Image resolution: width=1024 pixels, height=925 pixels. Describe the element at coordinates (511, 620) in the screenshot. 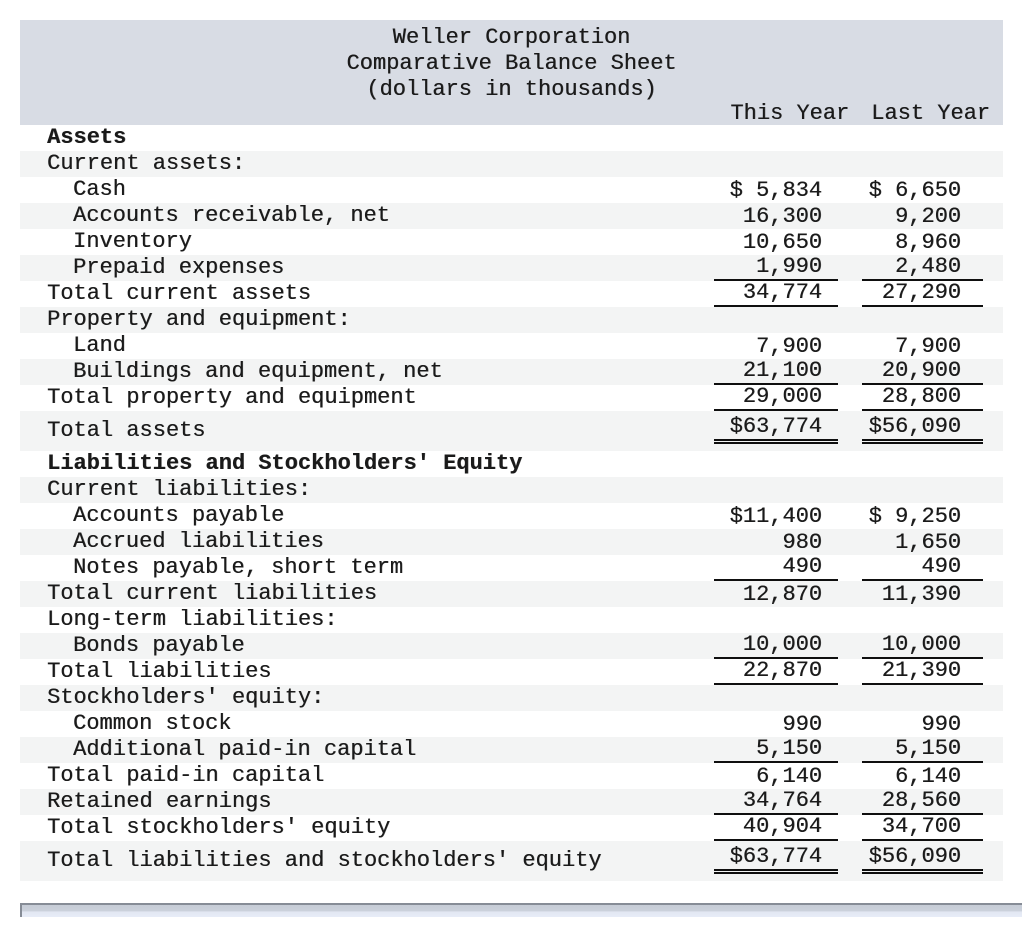

I see `table-row: Long-term liabilities:` at that location.